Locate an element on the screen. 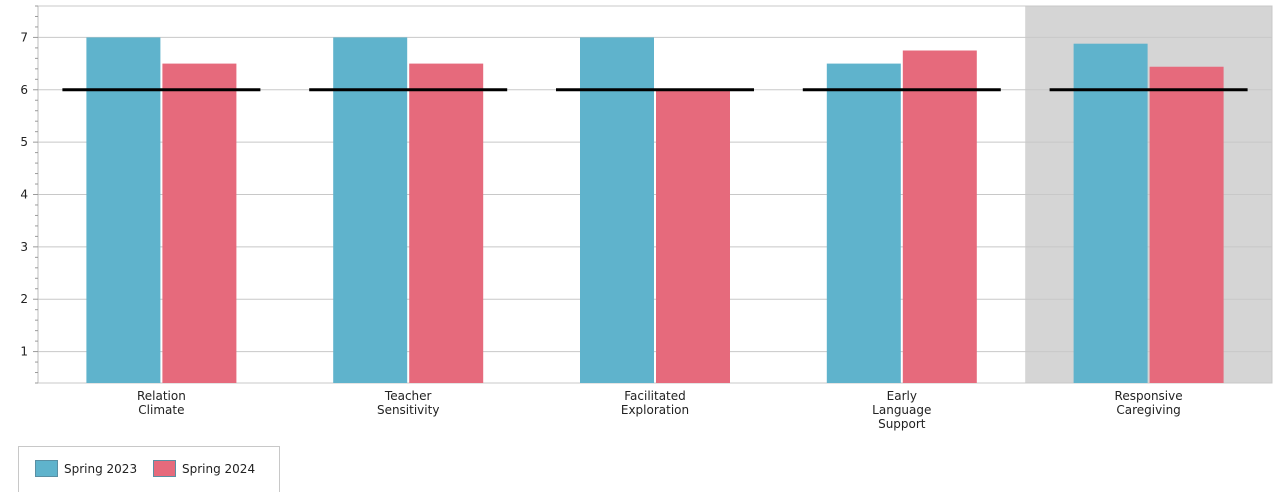 The height and width of the screenshot is (492, 1277). legend-swatch-spring-2024 is located at coordinates (164, 468).